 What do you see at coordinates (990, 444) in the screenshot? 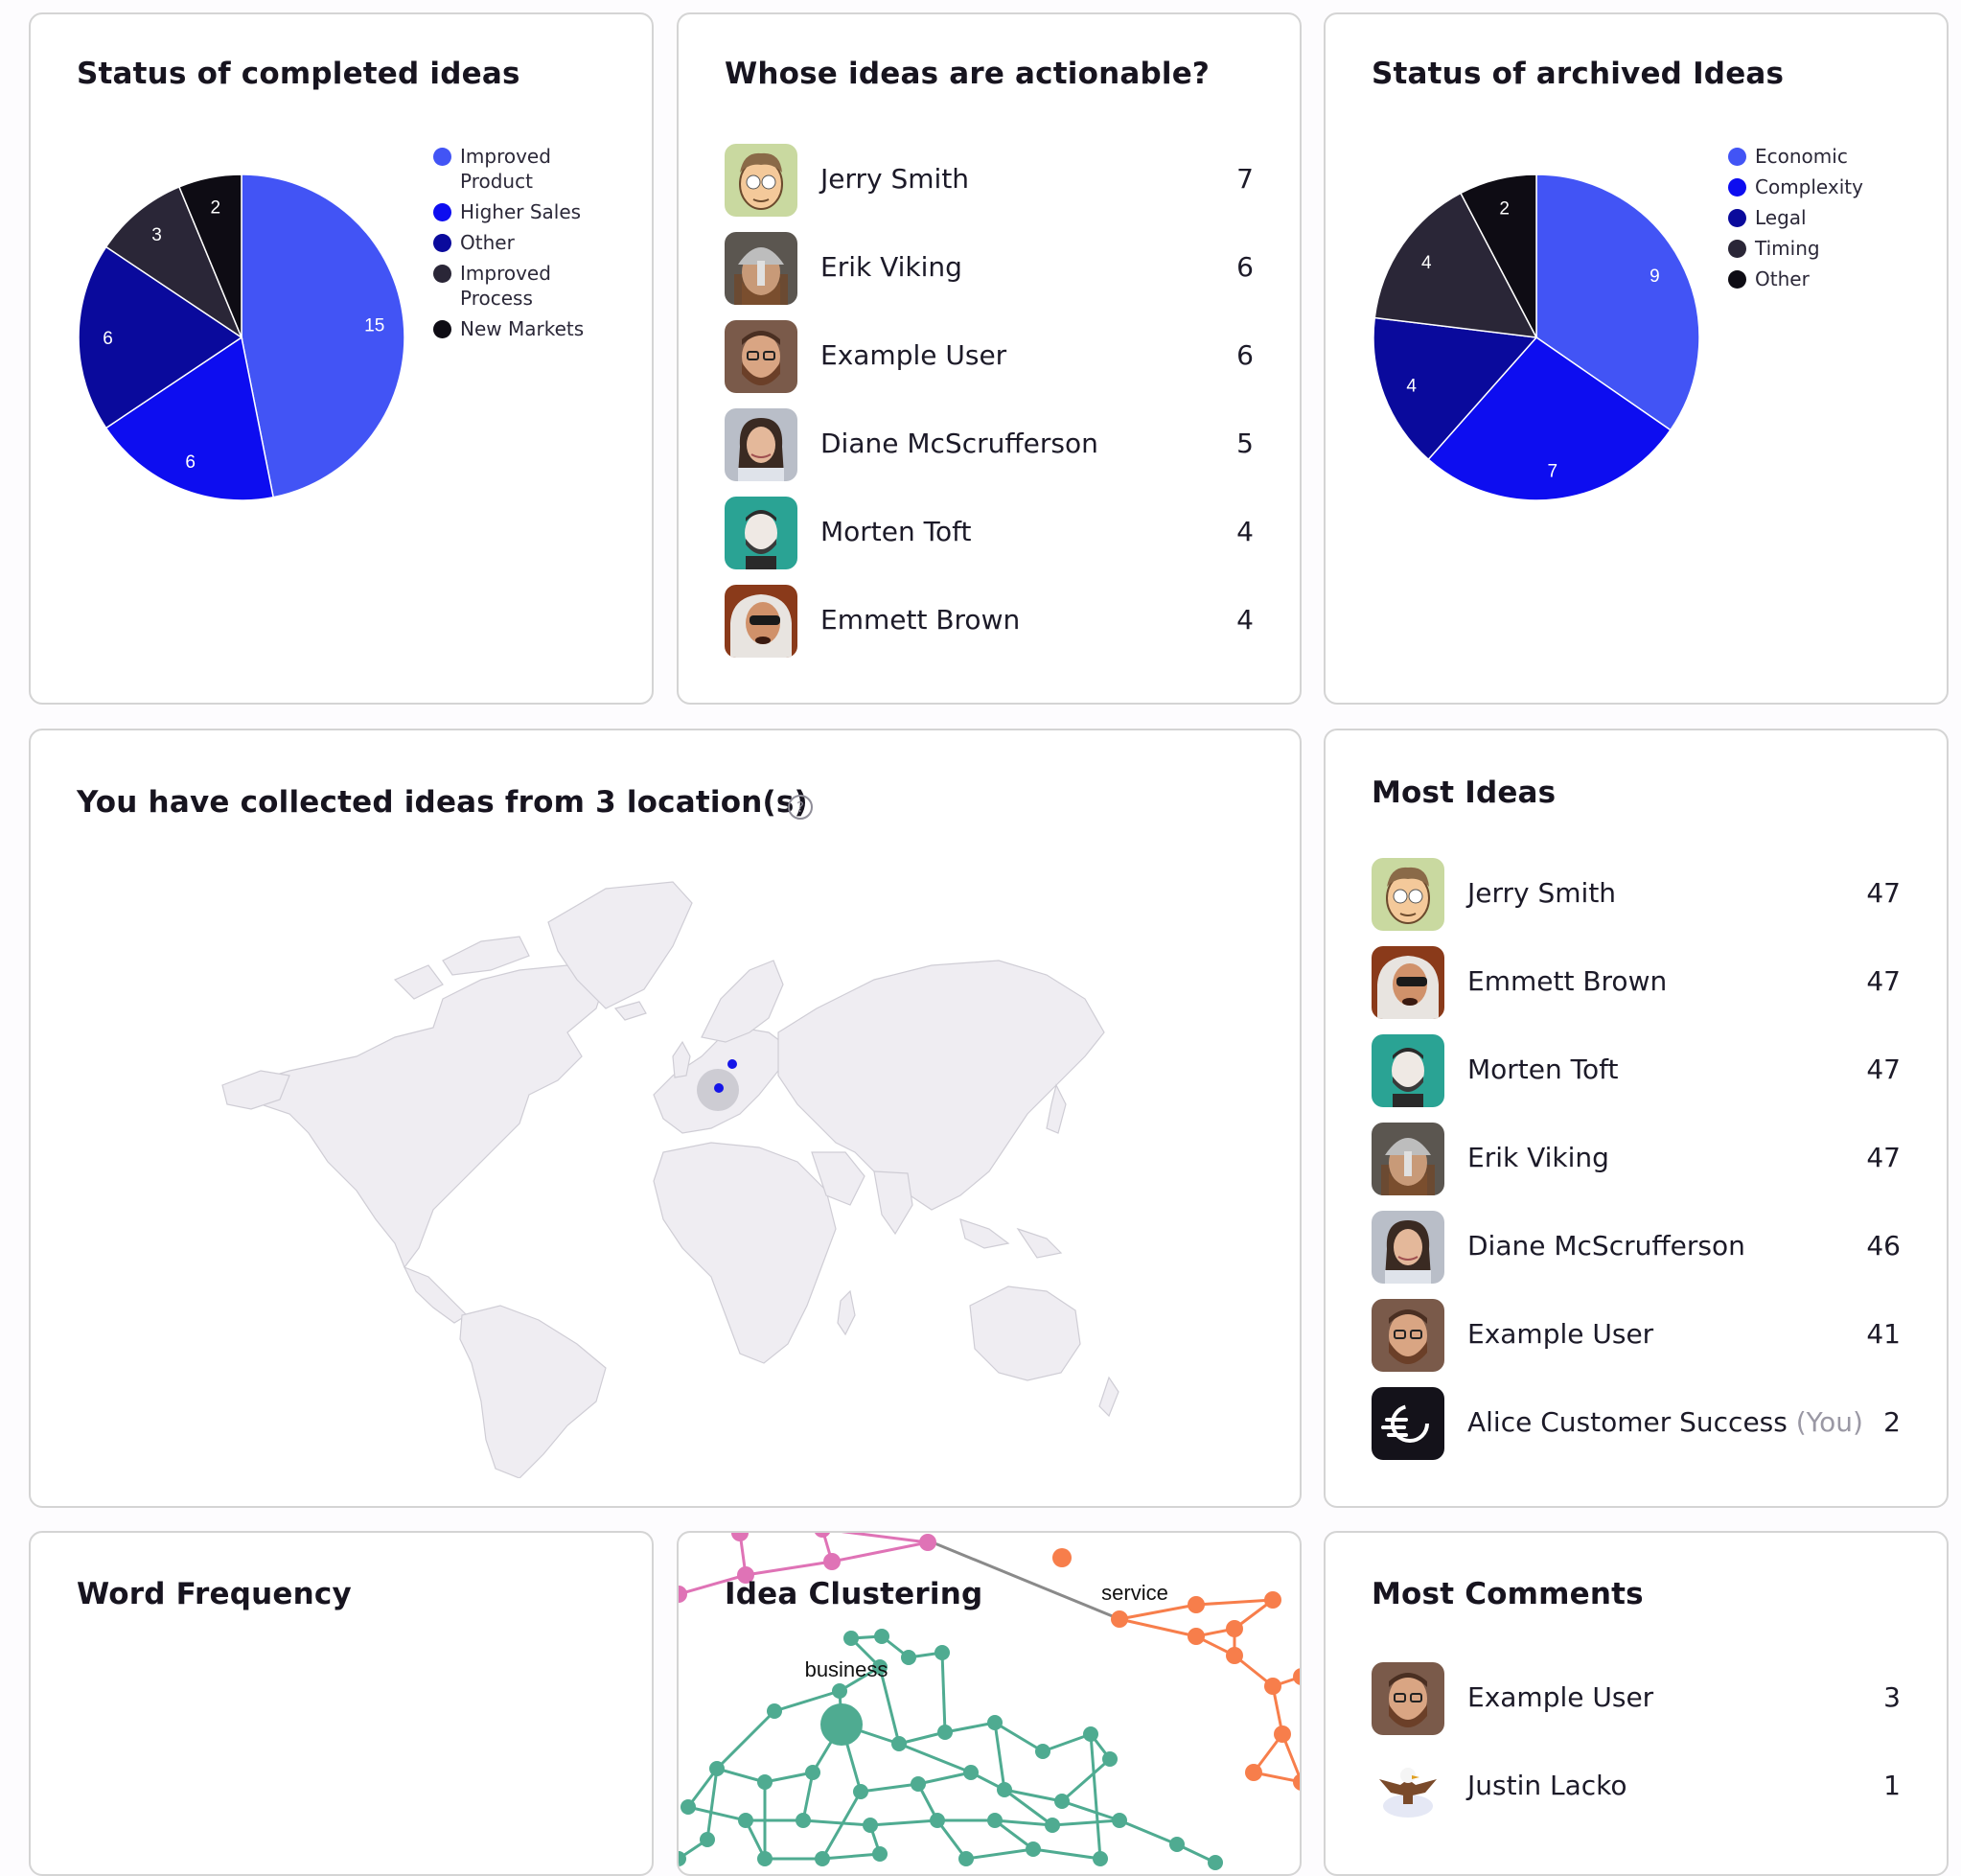
I see `person-row: Diane McScrufferson 5` at bounding box center [990, 444].